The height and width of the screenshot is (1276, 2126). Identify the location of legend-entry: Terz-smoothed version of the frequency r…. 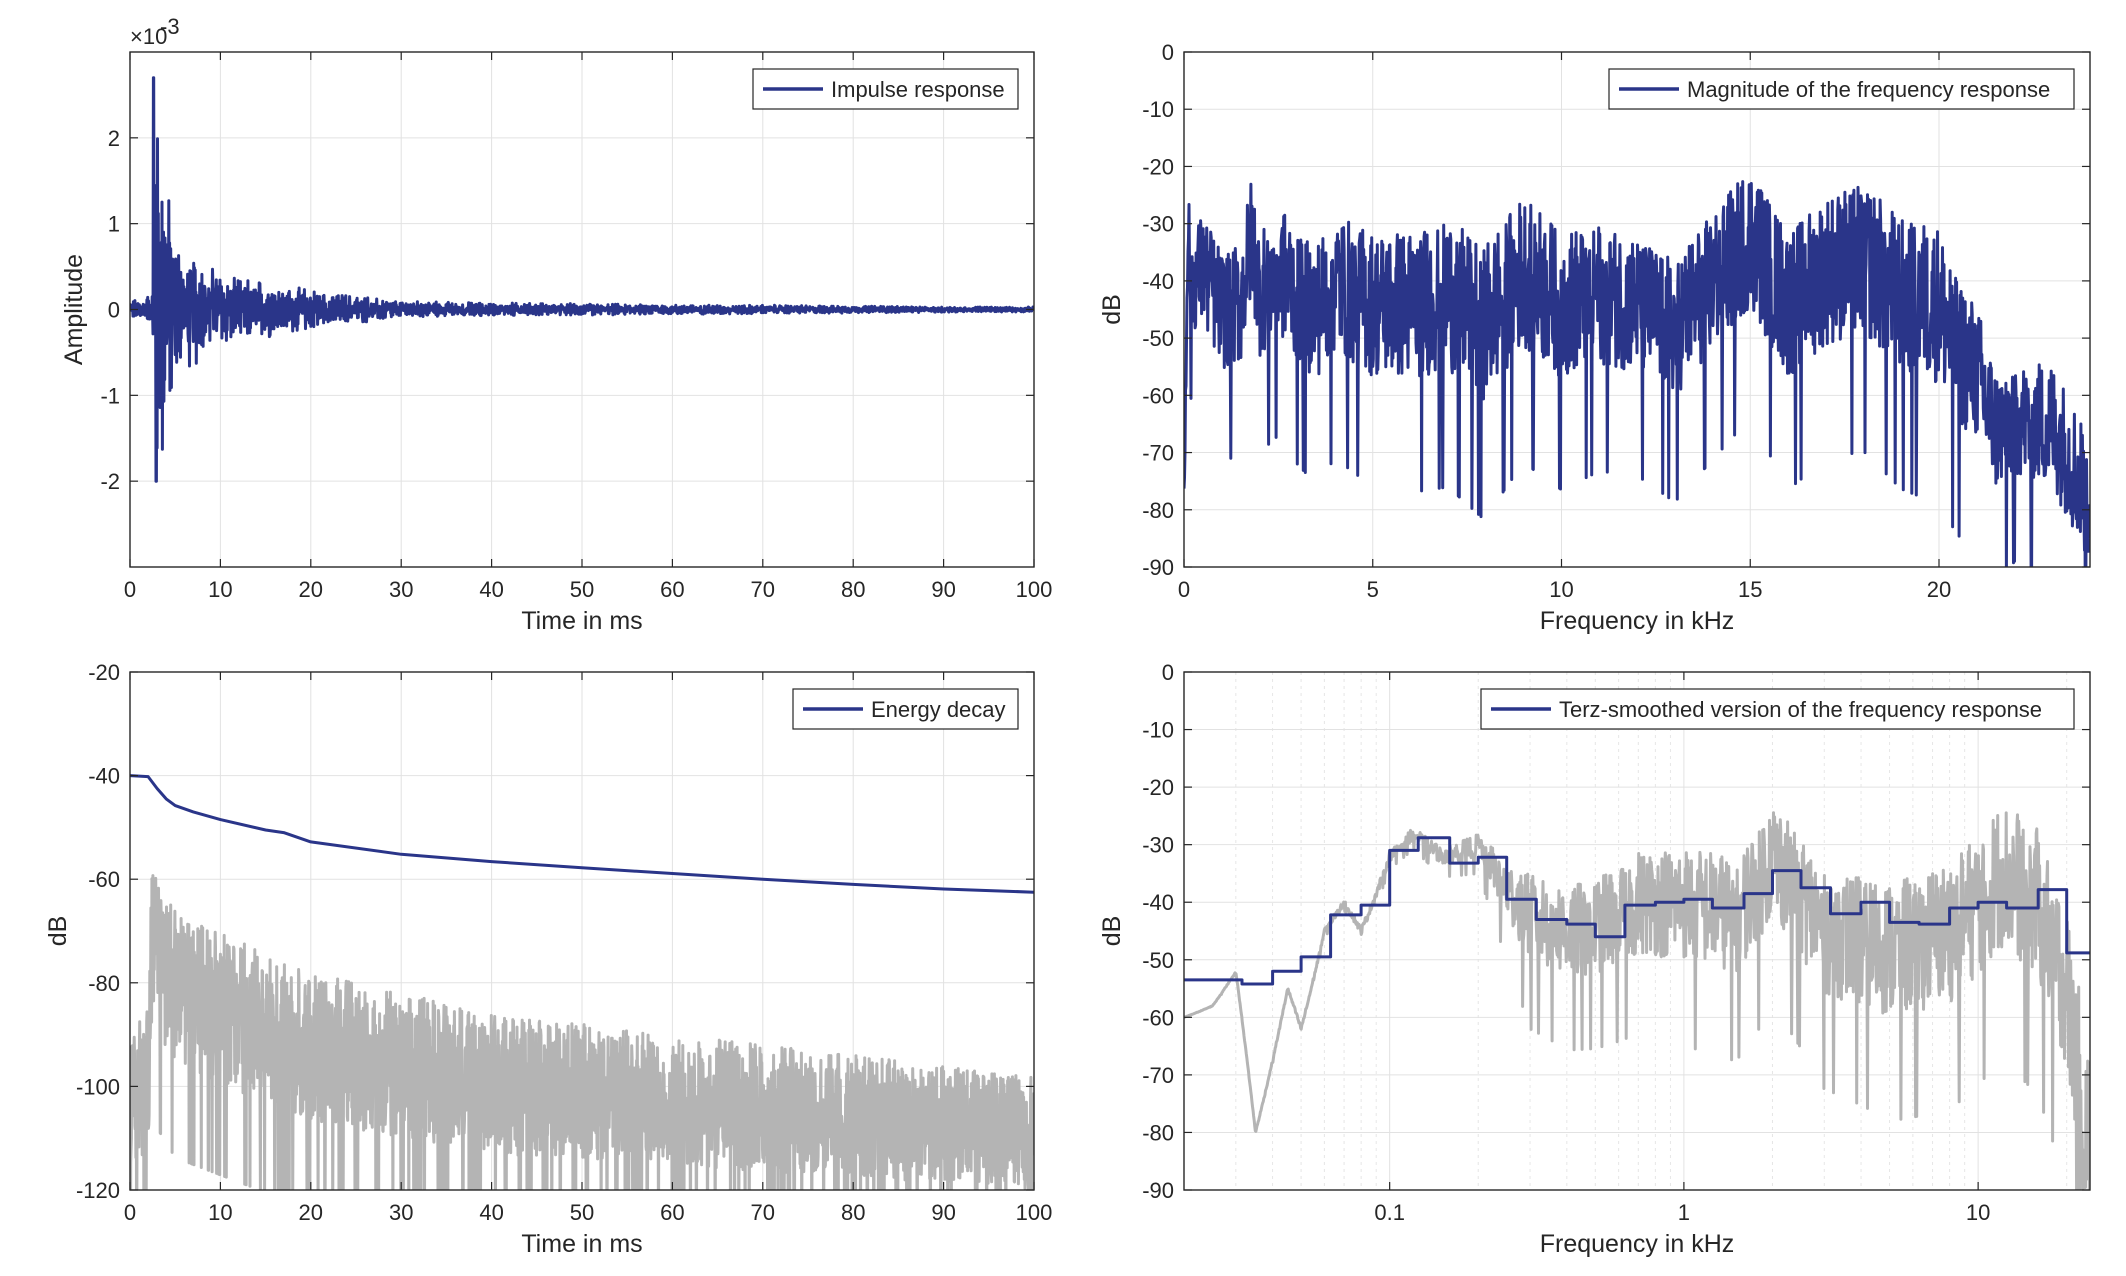
(1800, 709).